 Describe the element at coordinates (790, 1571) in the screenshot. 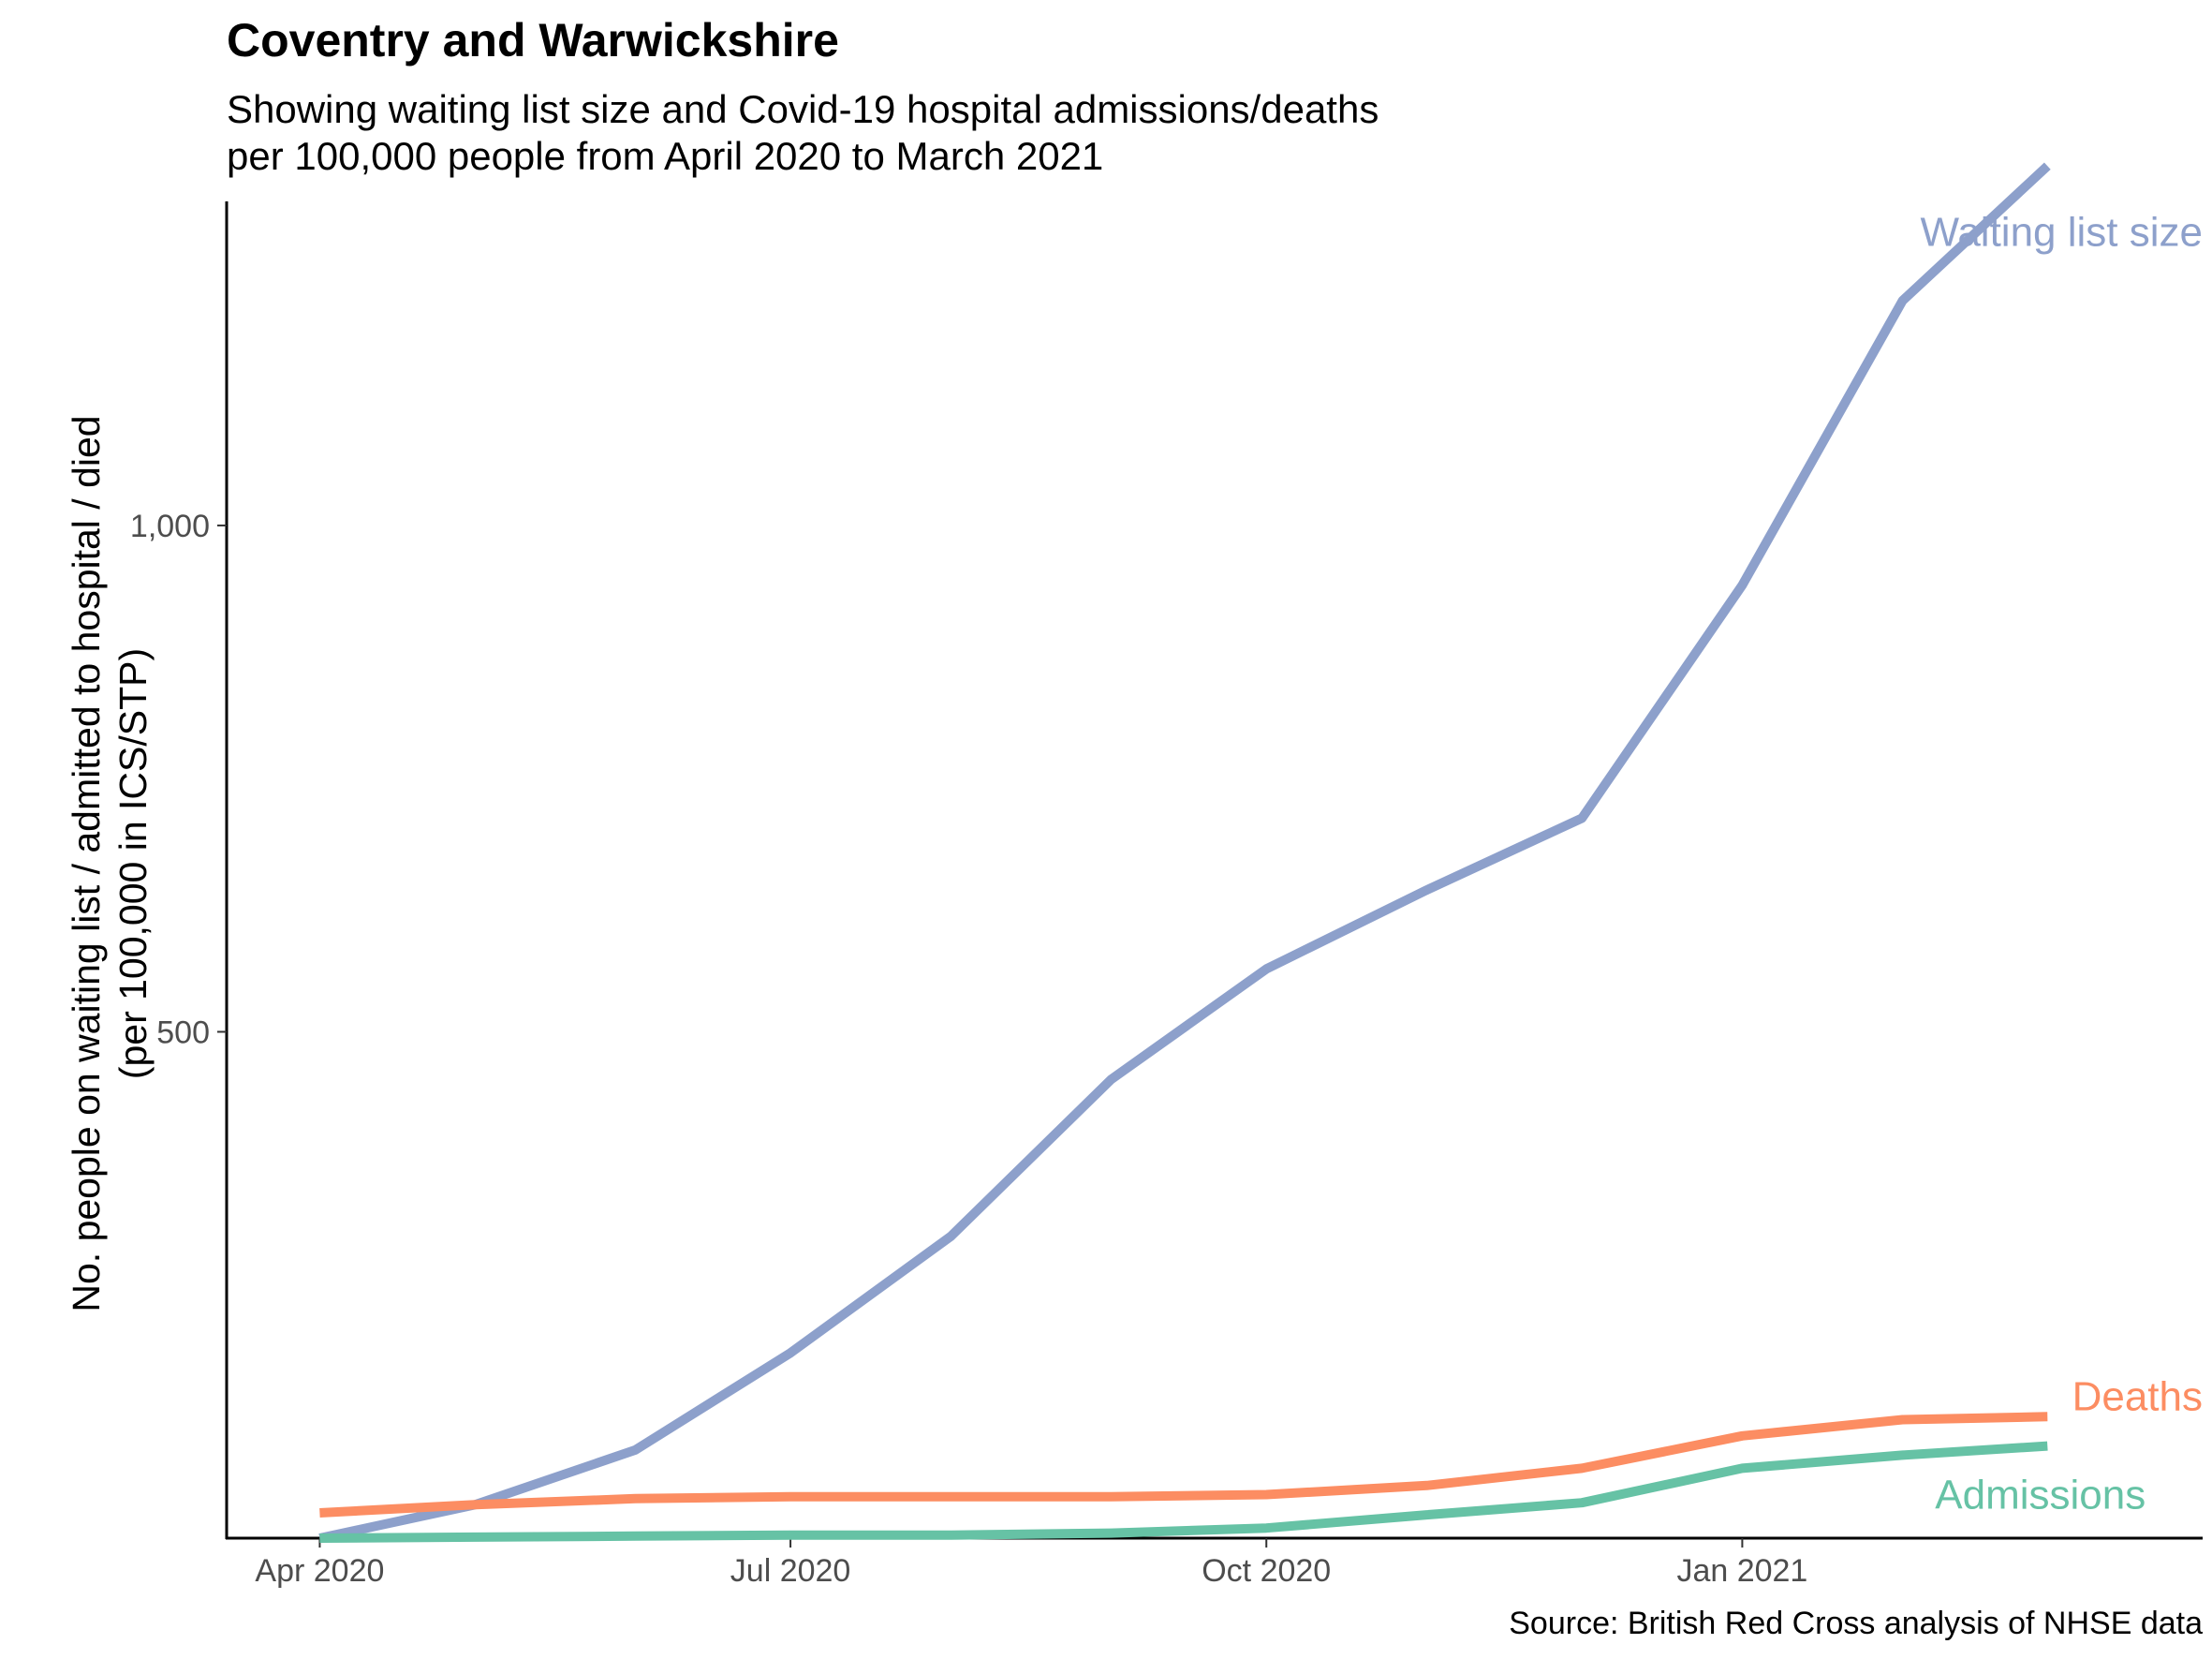

I see `x-tick-label: Jul 2020` at that location.